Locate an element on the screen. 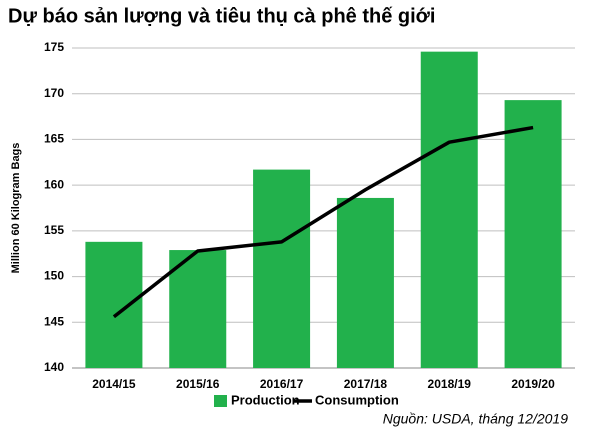  legend-label: Production is located at coordinates (265, 399).